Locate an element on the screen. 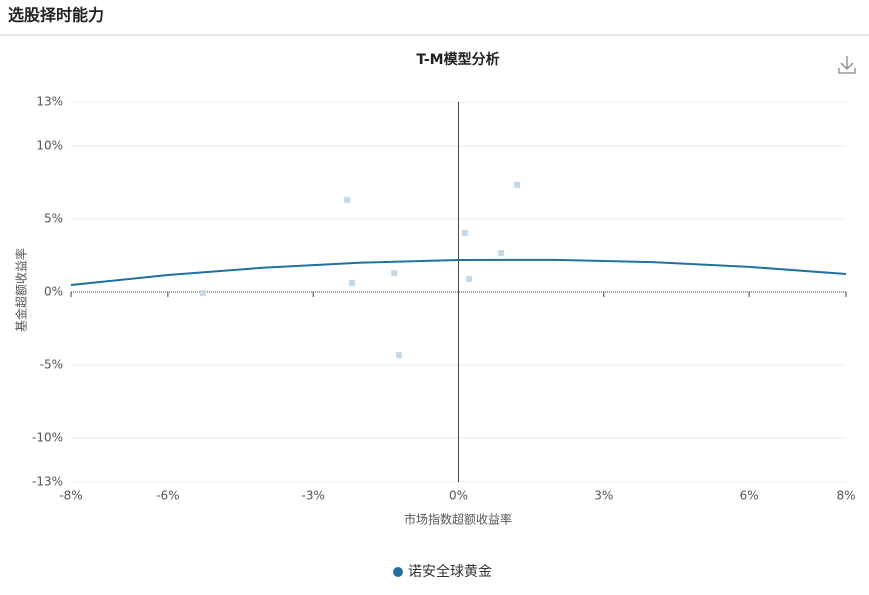  download-icon is located at coordinates (847, 65).